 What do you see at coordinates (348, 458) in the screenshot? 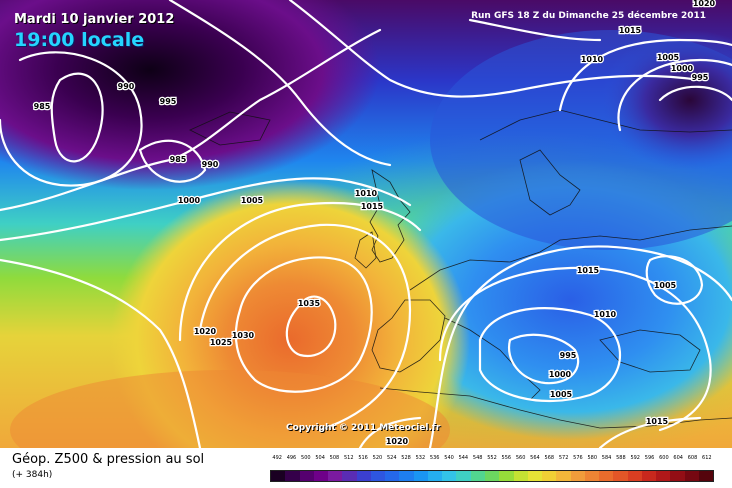
I see `legend-value: 512` at bounding box center [348, 458].